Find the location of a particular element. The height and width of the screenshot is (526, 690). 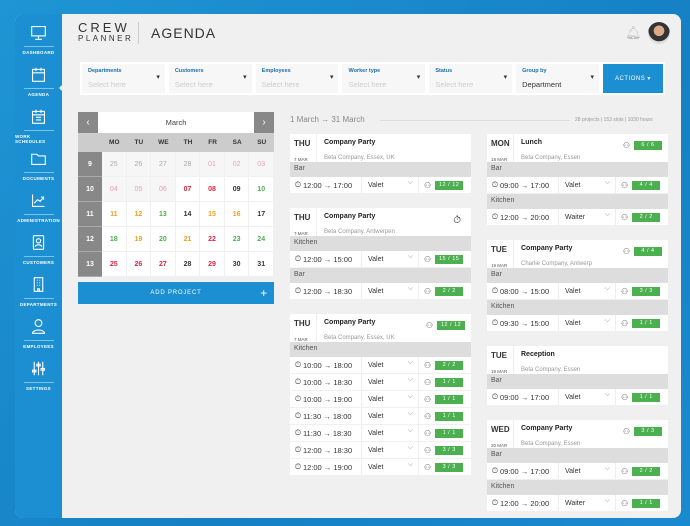

sidebar-item-work-schedules: WORK SCHEDULES is located at coordinates (38, 129).